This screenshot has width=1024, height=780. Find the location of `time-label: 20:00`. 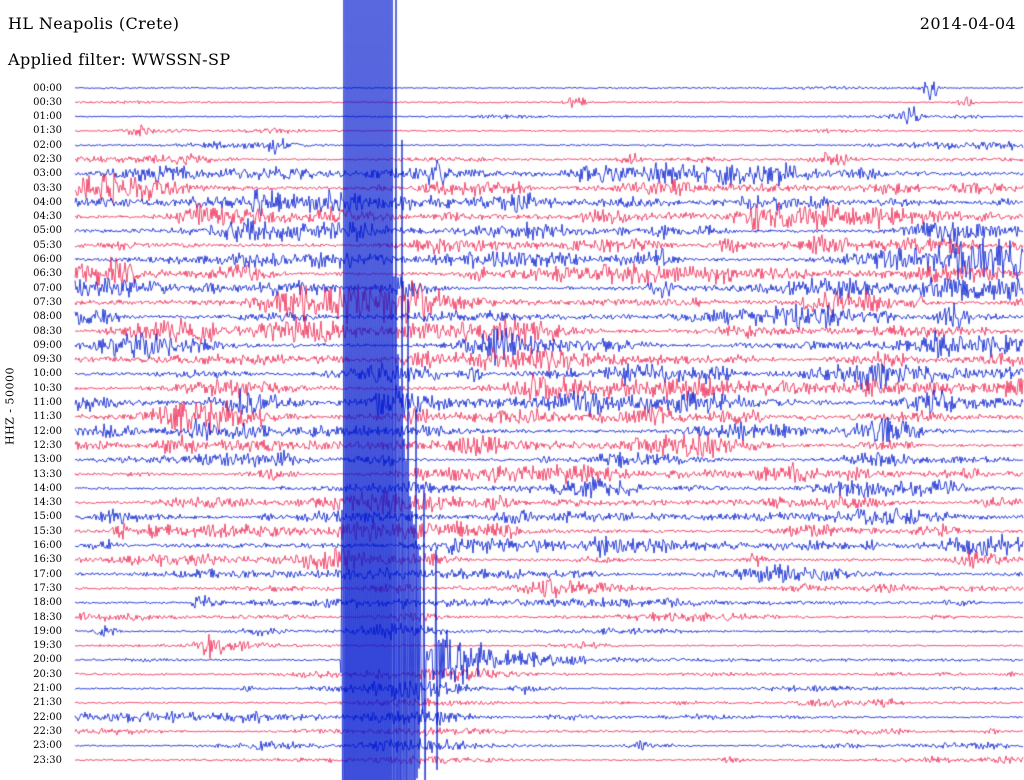

time-label: 20:00 is located at coordinates (47, 660).